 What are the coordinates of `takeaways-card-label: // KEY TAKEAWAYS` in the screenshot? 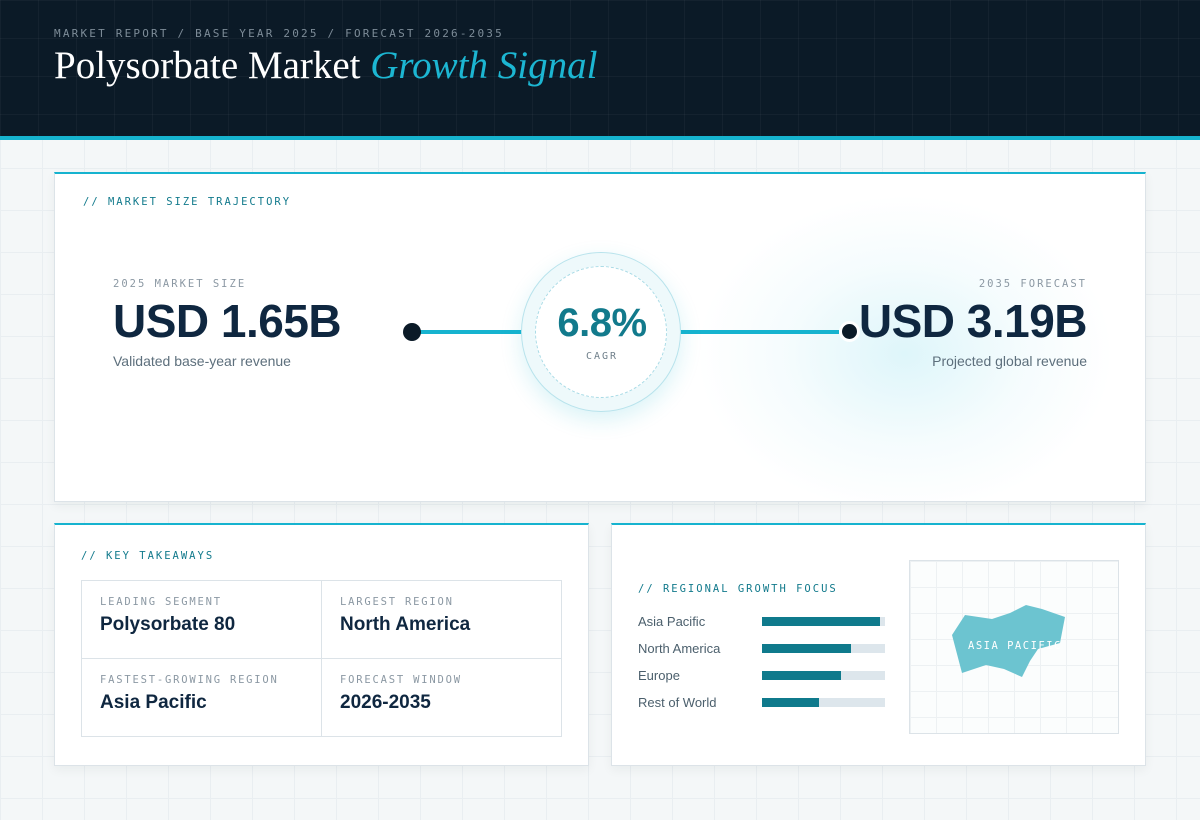 It's located at (147, 556).